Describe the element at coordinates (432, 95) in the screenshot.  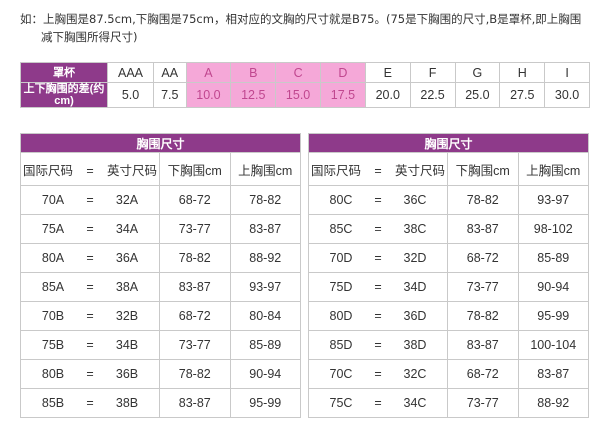
I see `difference-cell: 22.5` at that location.